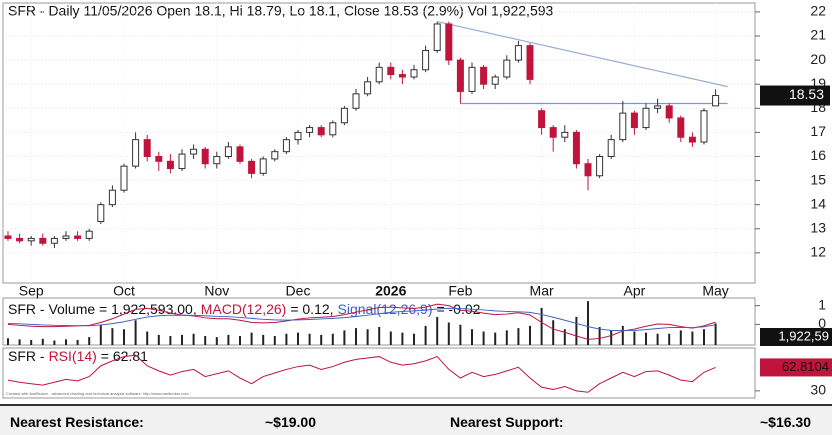  Describe the element at coordinates (818, 179) in the screenshot. I see `y-tick-label: 15` at that location.